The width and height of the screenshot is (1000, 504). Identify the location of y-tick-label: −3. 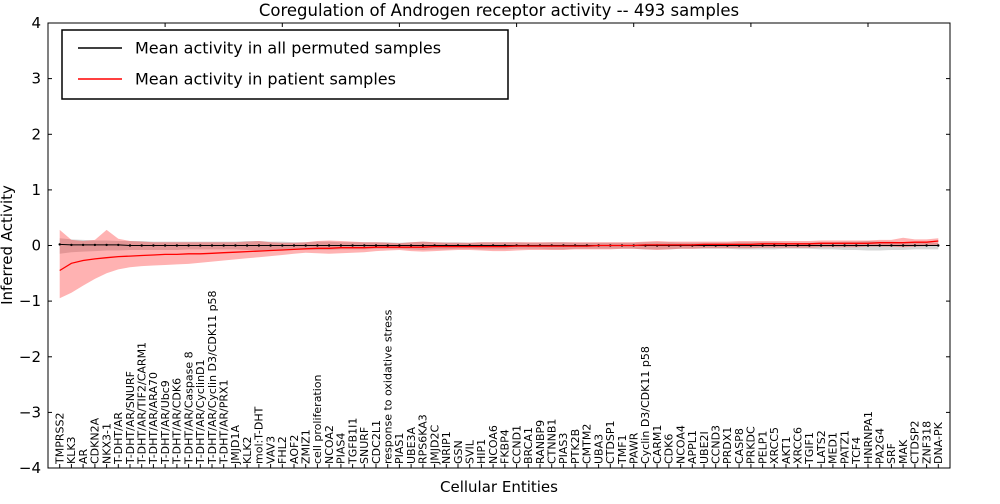
(30, 412).